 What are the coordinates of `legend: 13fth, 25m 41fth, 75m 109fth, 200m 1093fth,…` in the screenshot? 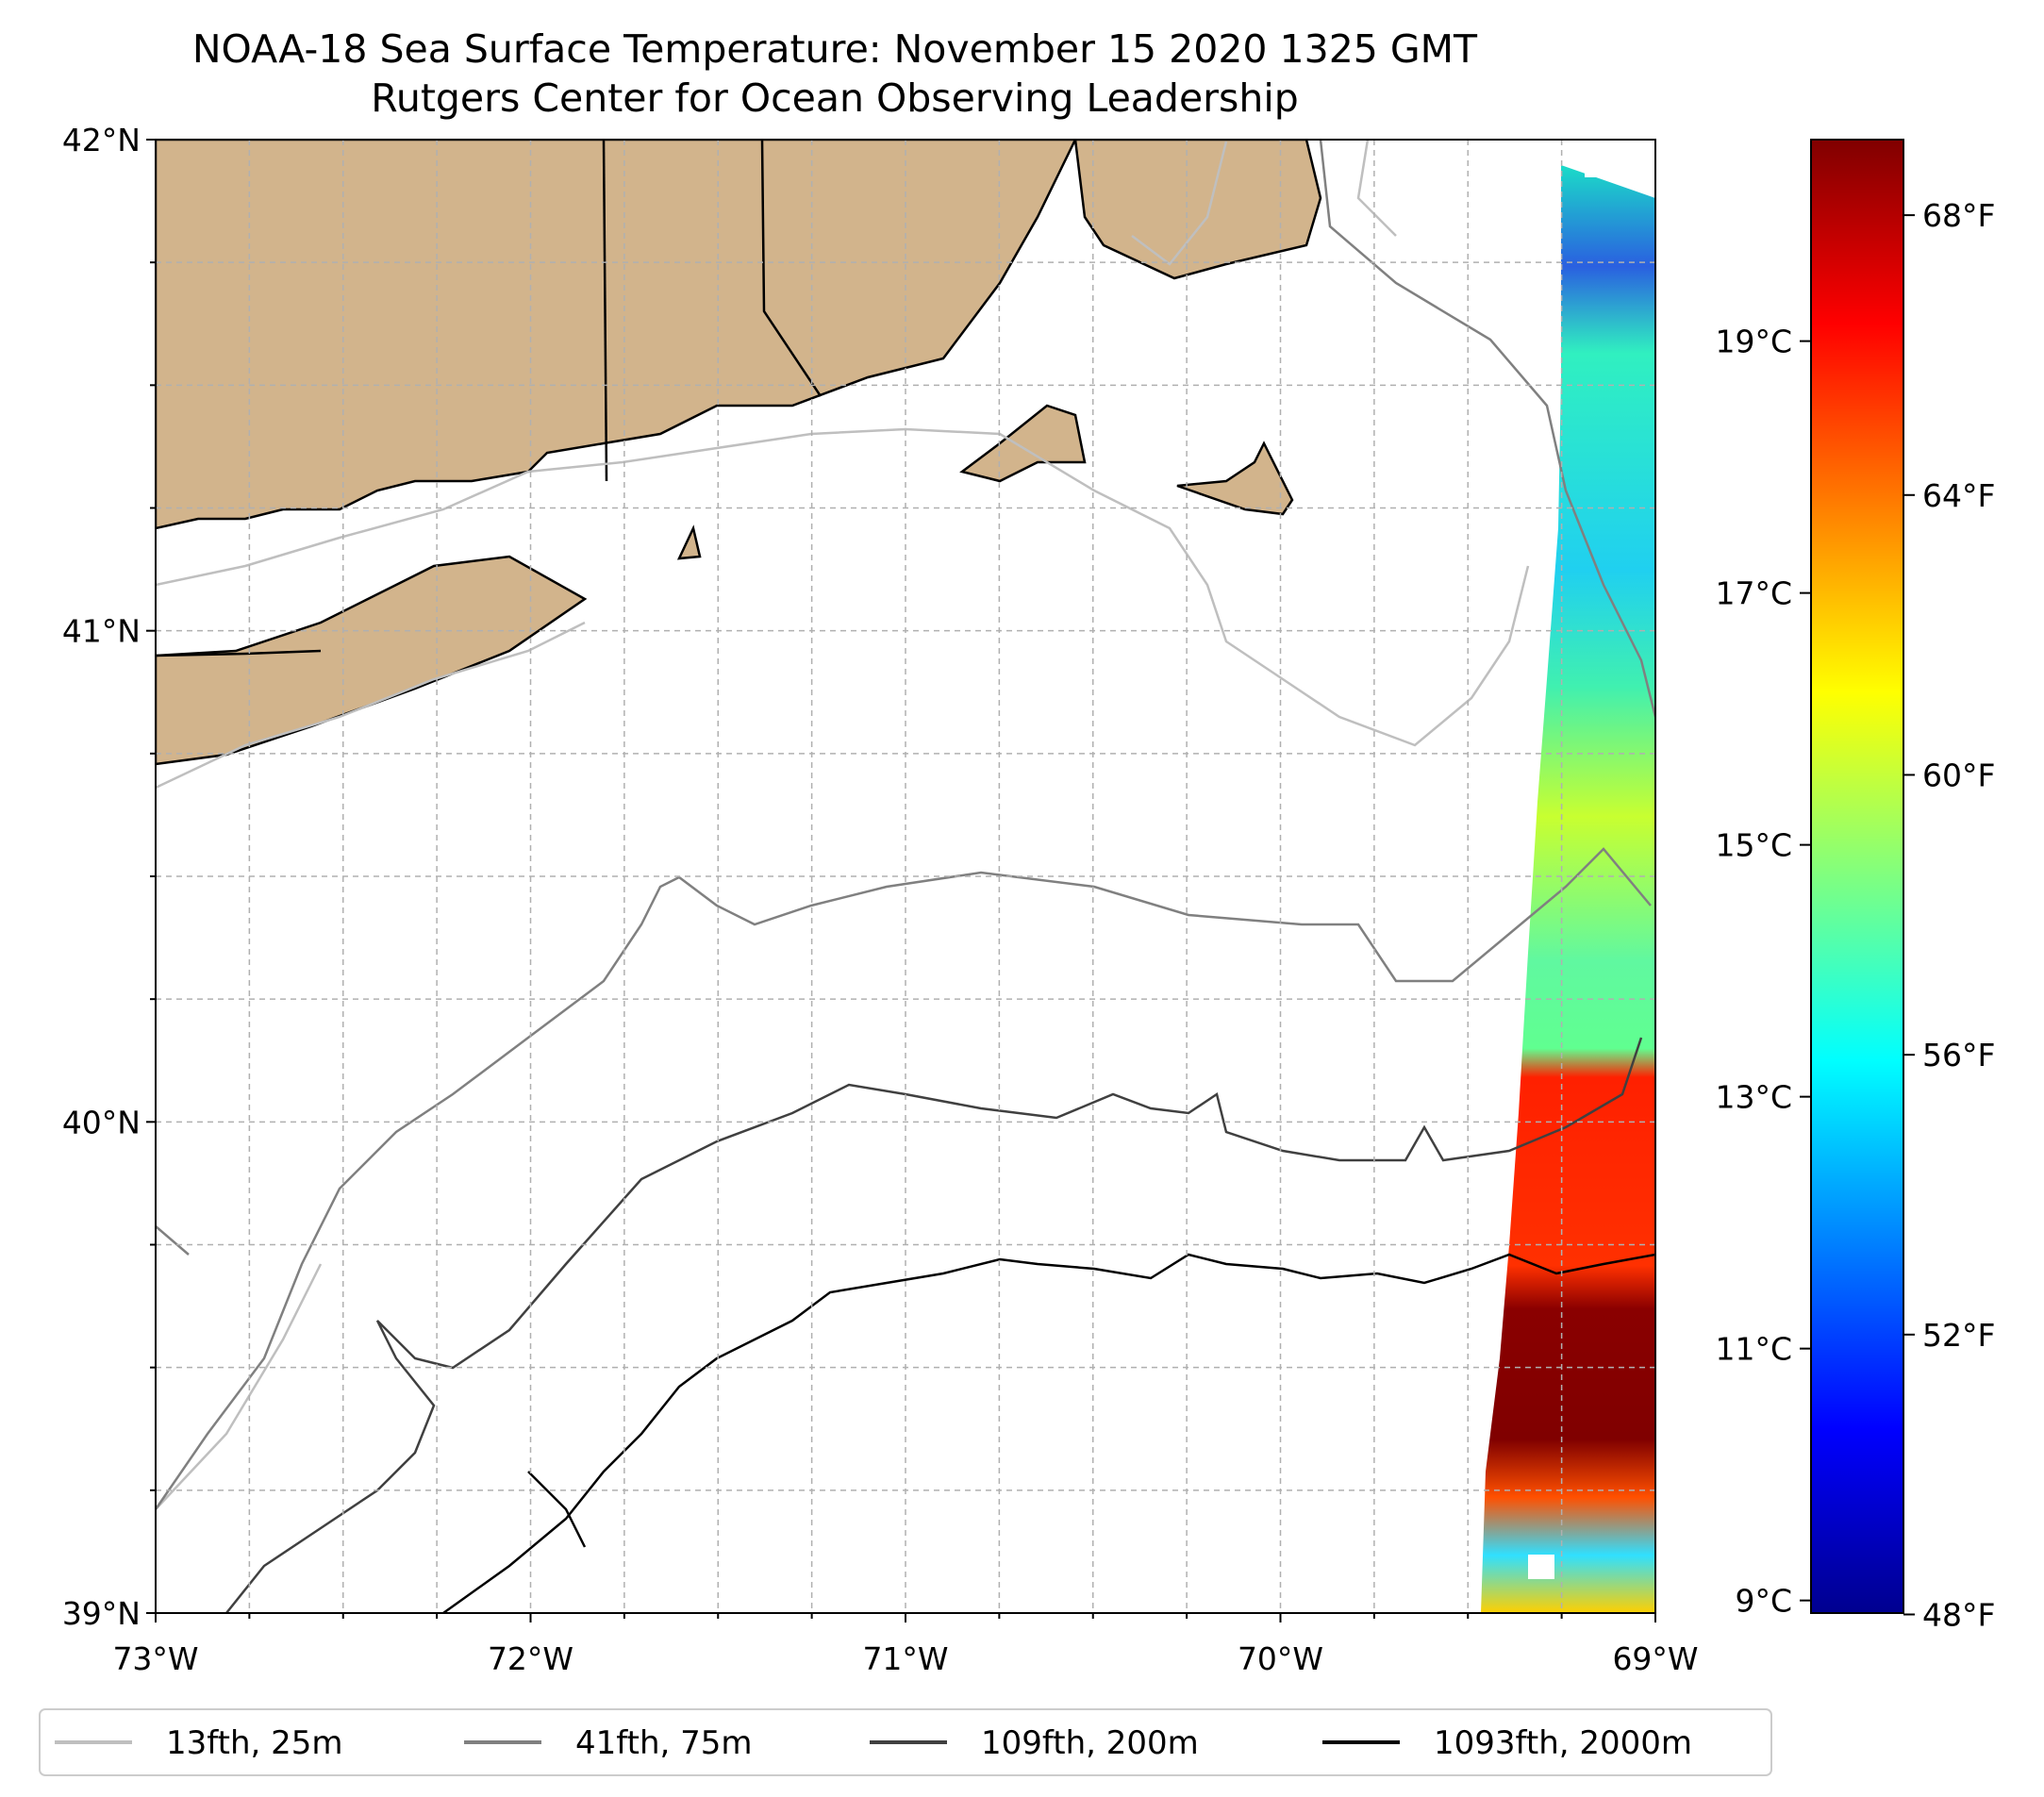 It's located at (905, 1742).